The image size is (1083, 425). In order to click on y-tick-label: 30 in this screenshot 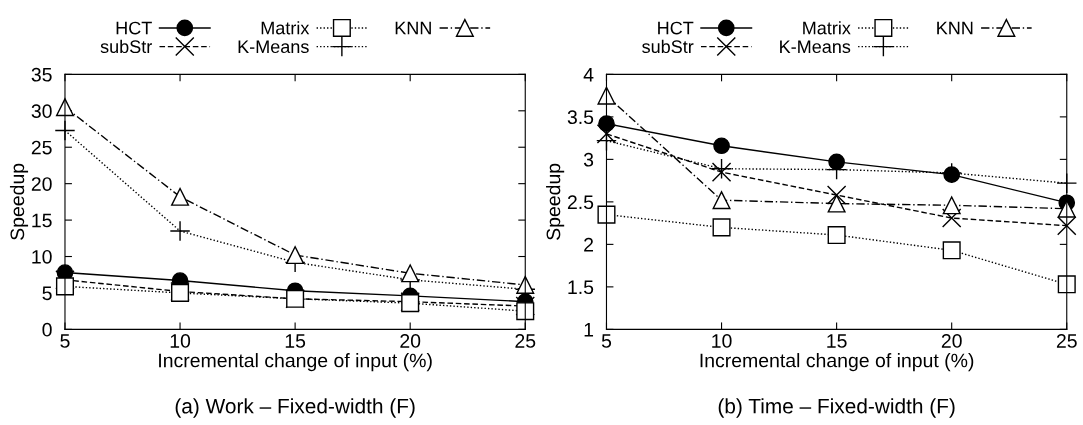, I will do `click(41, 111)`.